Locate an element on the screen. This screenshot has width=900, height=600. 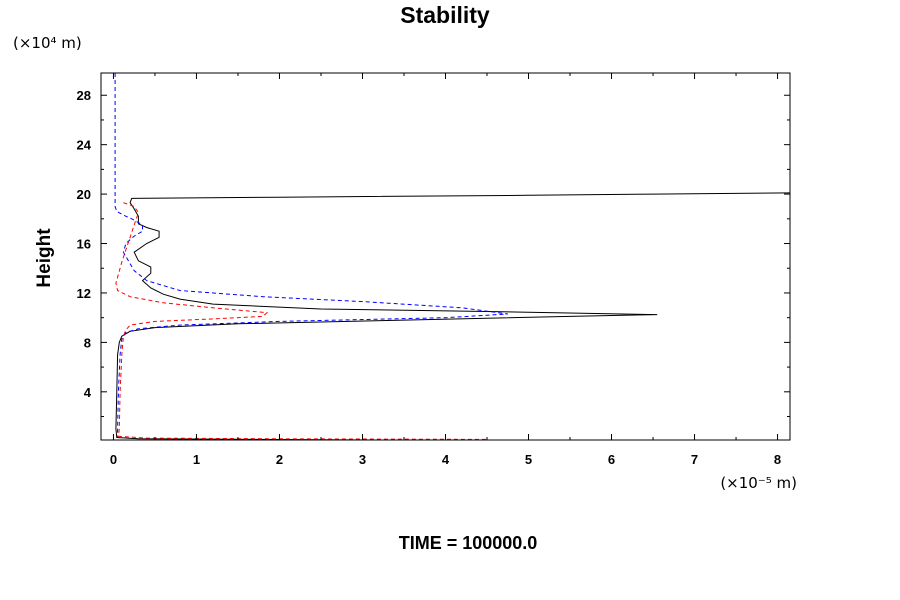
y-axis-label: Height is located at coordinates (44, 258).